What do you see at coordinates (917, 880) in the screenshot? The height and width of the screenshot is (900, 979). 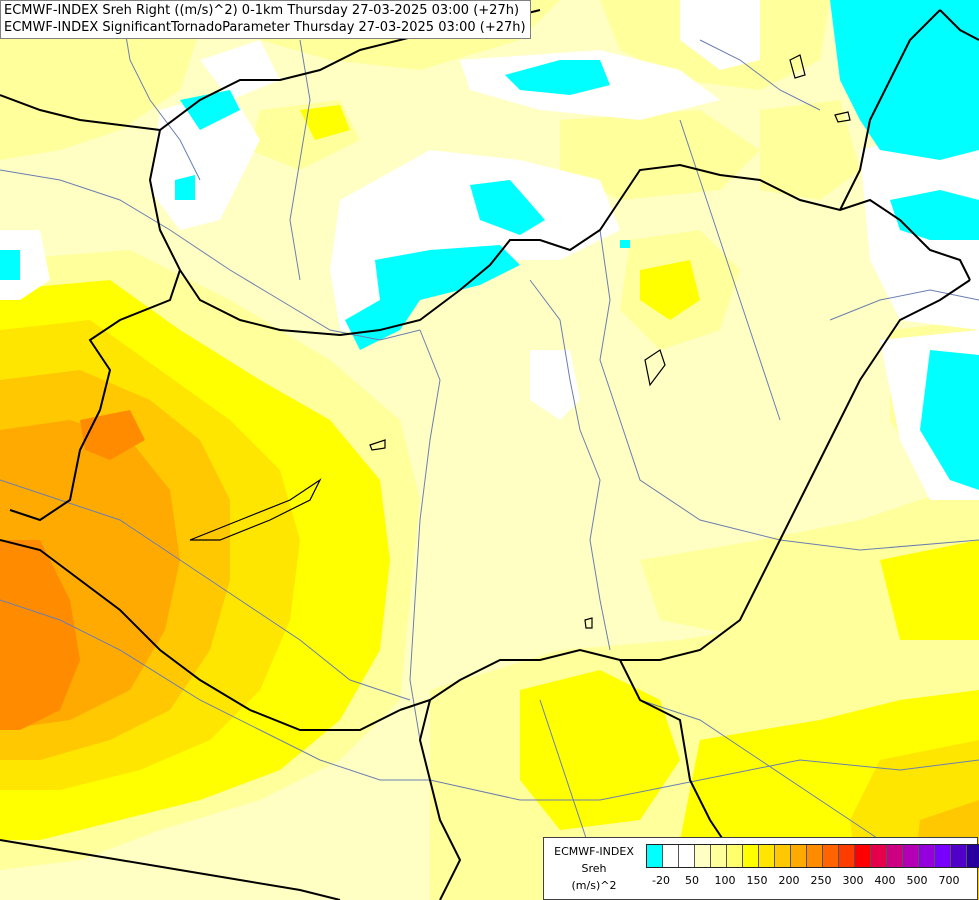 I see `legend-tick-label: 500` at bounding box center [917, 880].